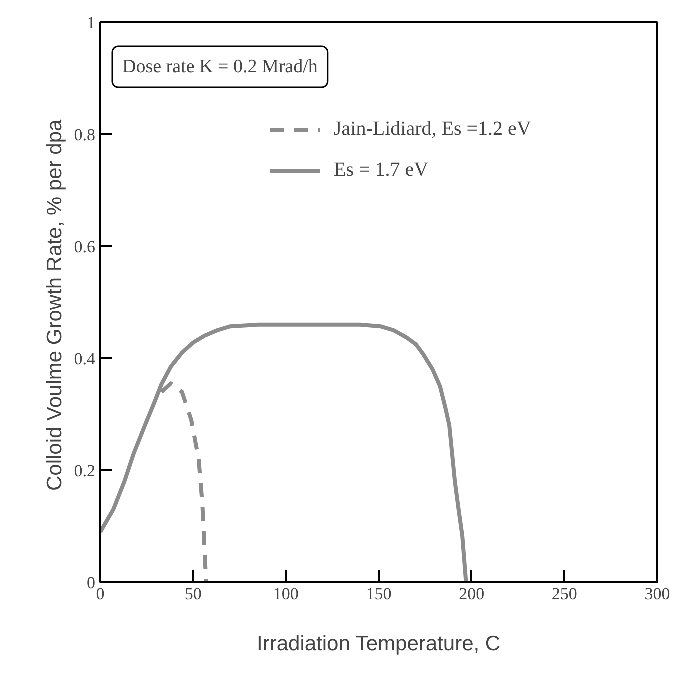 Image resolution: width=681 pixels, height=682 pixels. What do you see at coordinates (565, 594) in the screenshot?
I see `x-tick-label: 250` at bounding box center [565, 594].